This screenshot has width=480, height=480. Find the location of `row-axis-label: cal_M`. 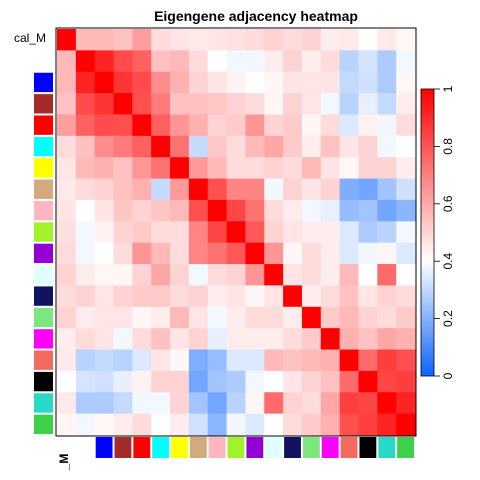

row-axis-label: cal_M is located at coordinates (30, 38).